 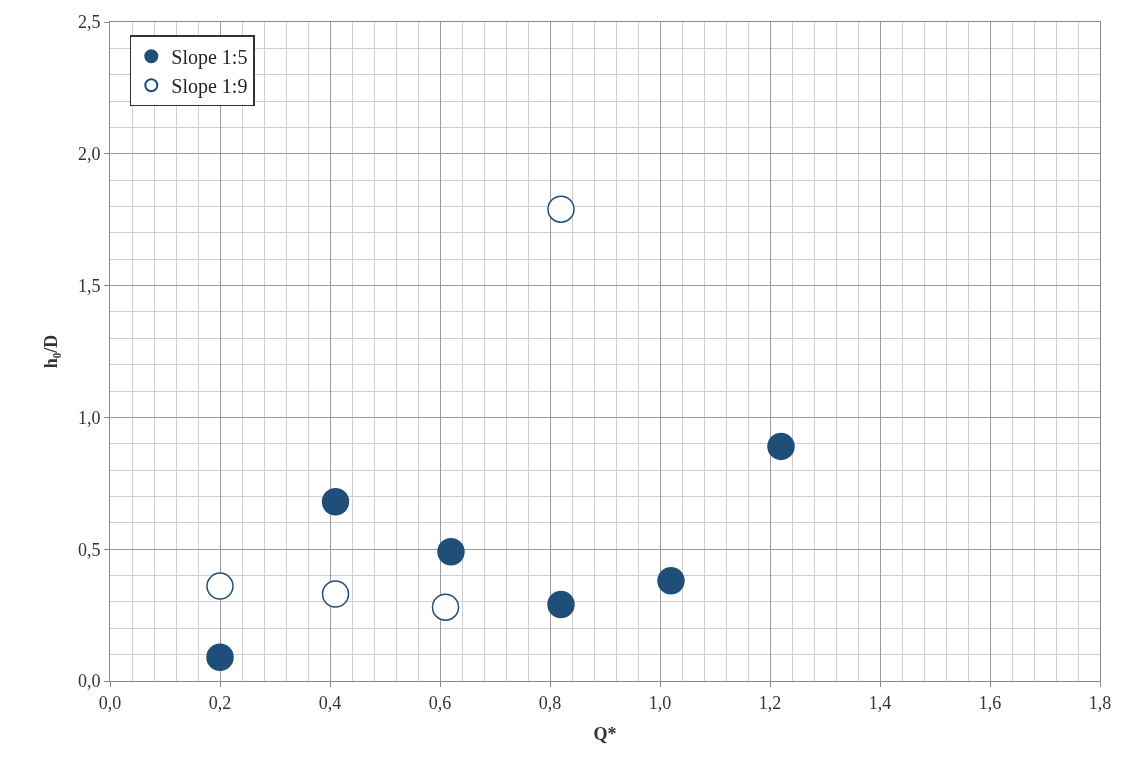 I want to click on y-tick-label: 2,0, so click(x=89, y=154).